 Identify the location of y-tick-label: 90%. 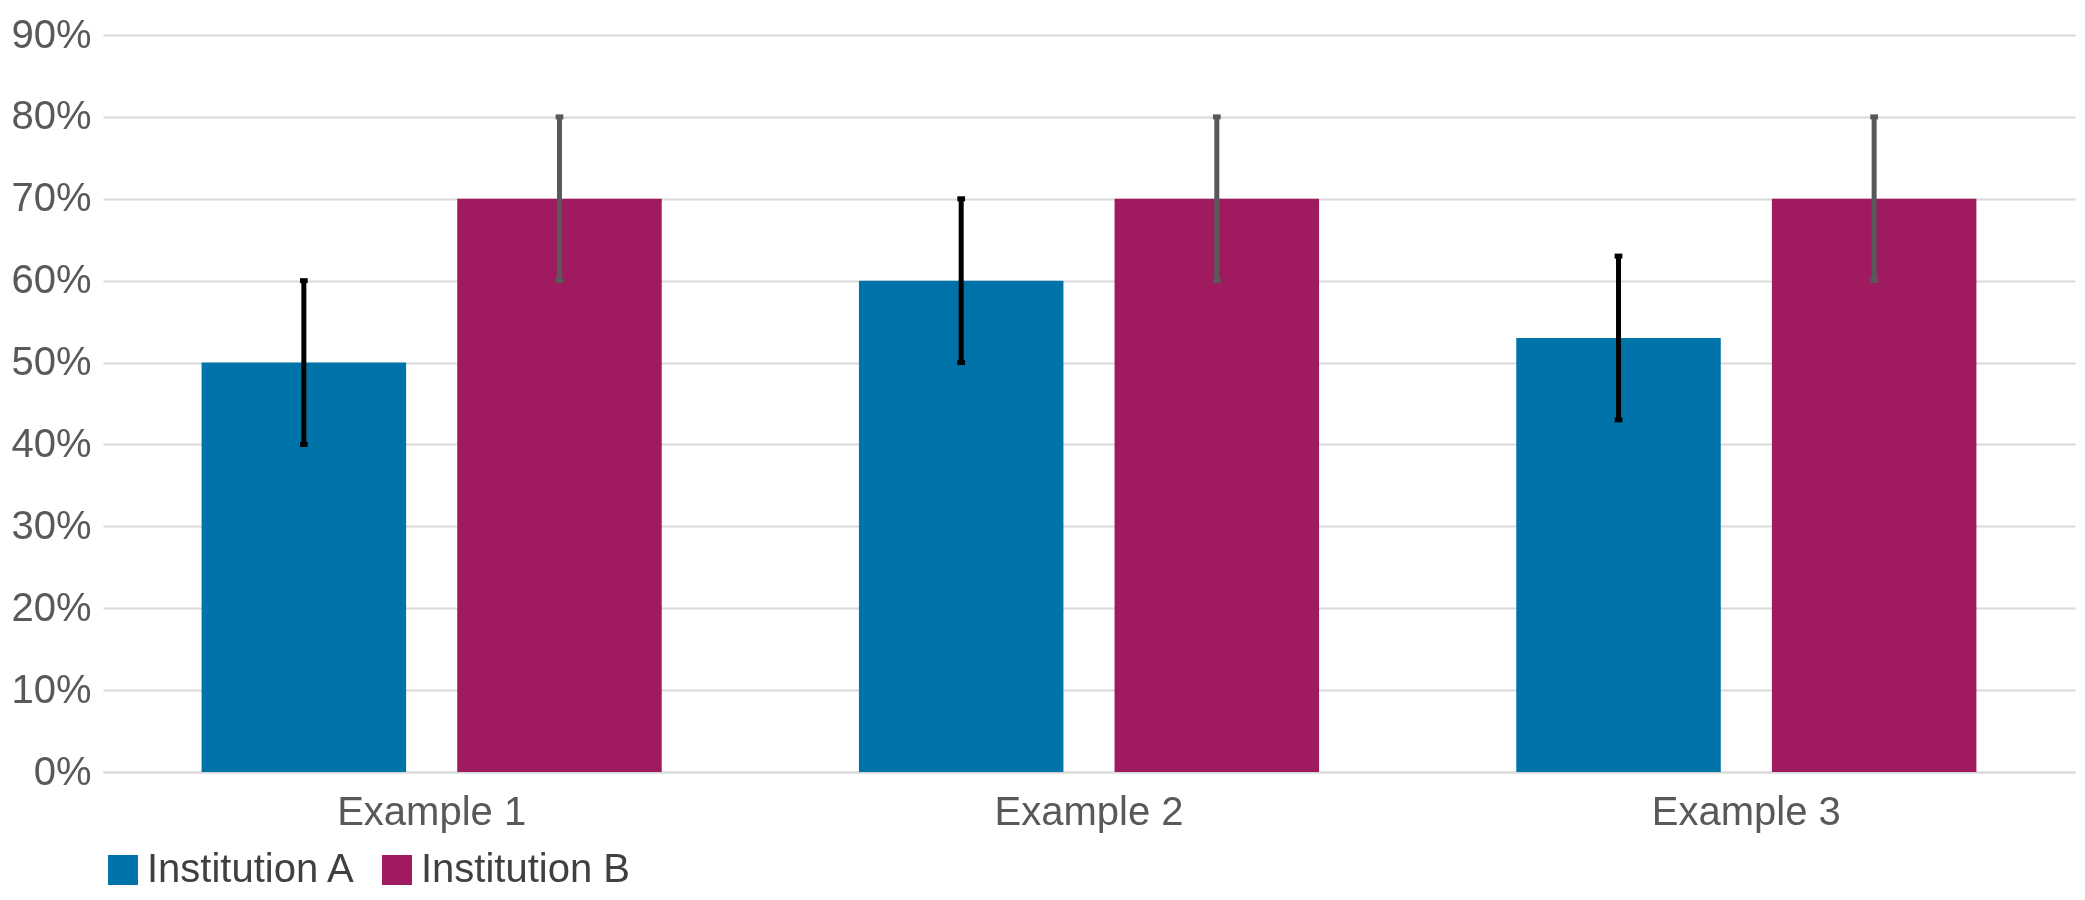
(51, 33).